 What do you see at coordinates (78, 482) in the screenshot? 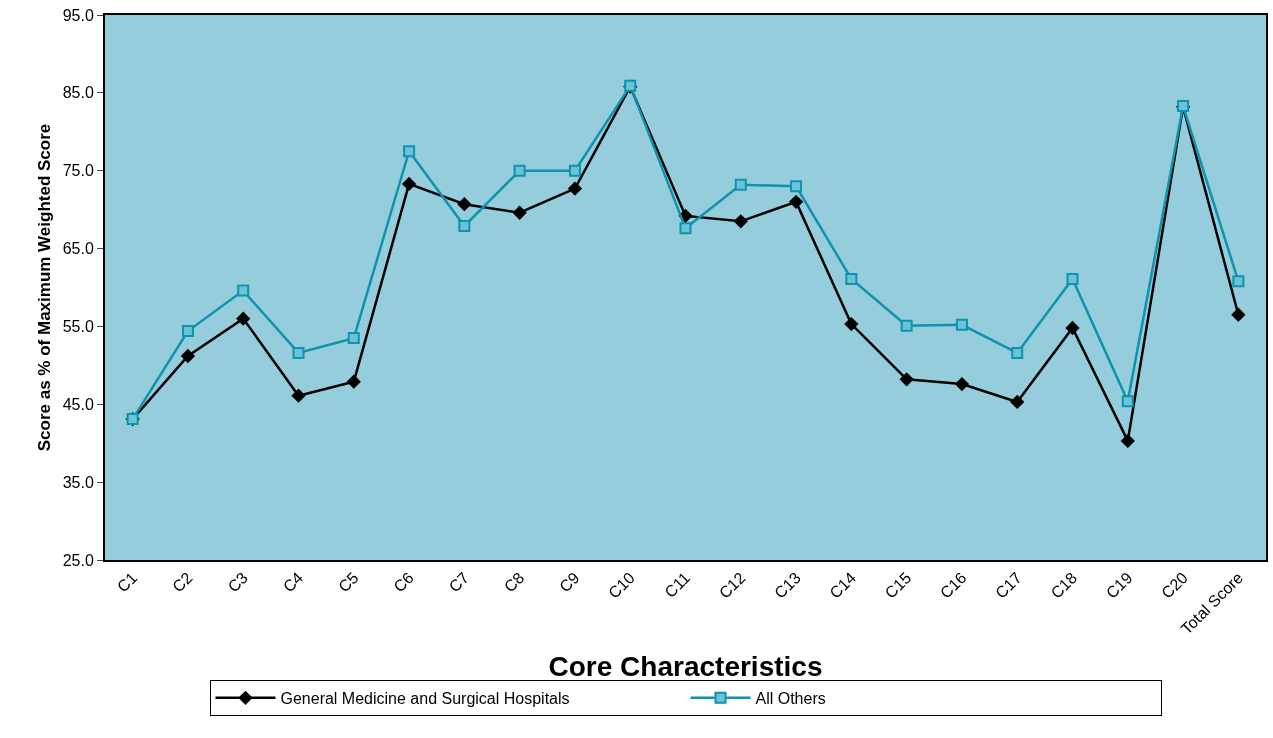
I see `y-tick-label: 35.0` at bounding box center [78, 482].